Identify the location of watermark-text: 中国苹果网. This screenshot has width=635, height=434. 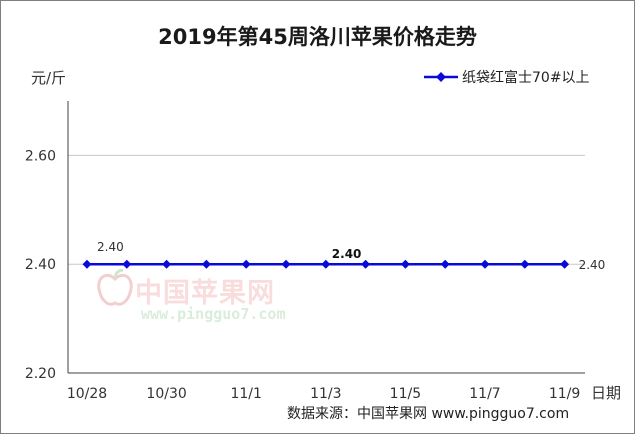
(205, 293).